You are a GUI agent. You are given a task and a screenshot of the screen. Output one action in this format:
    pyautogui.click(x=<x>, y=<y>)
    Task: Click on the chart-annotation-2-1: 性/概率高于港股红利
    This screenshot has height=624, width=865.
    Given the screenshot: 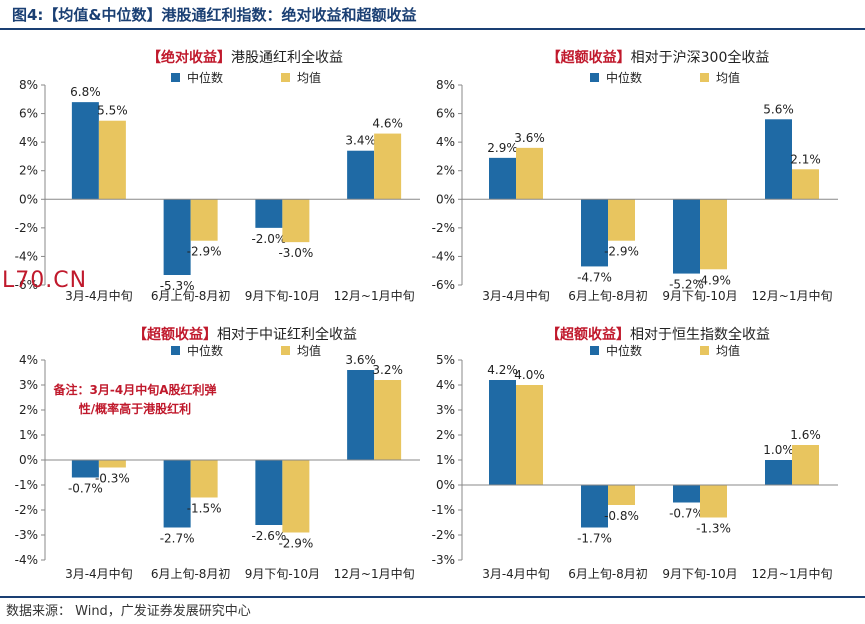 What is the action you would take?
    pyautogui.click(x=134, y=408)
    